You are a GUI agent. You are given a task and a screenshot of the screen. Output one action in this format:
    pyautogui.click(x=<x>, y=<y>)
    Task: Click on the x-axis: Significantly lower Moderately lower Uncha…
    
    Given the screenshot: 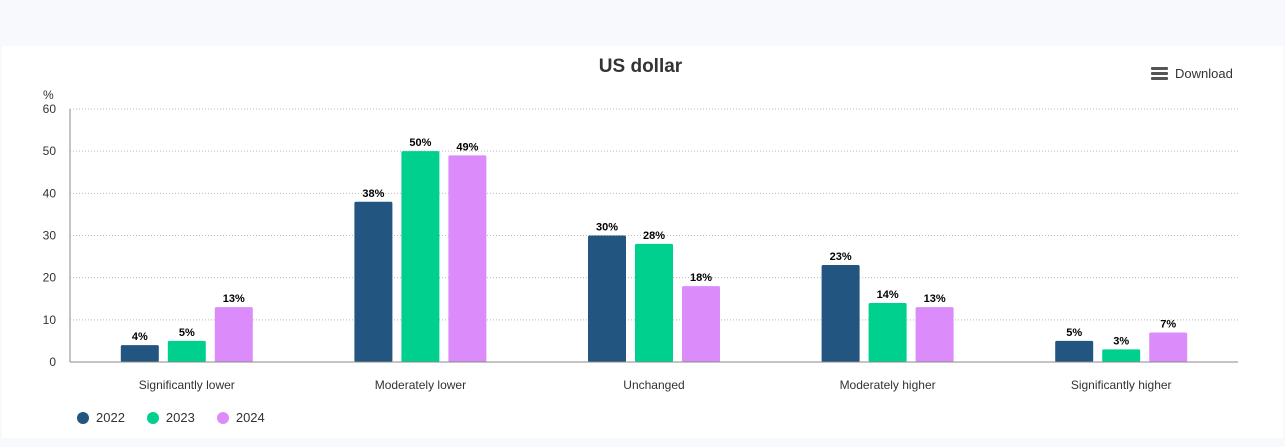 What is the action you would take?
    pyautogui.click(x=654, y=376)
    